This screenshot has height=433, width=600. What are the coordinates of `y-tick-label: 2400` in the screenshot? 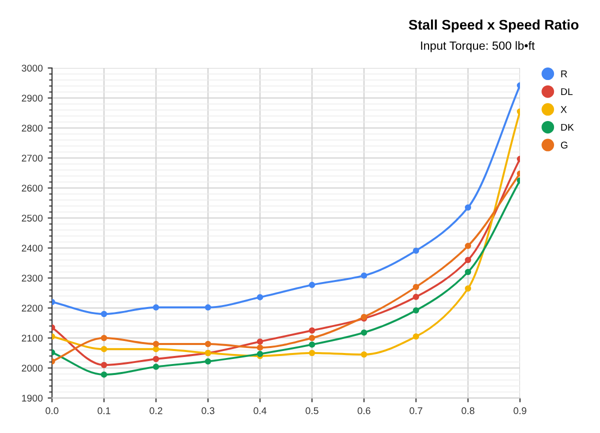 It's located at (32, 248).